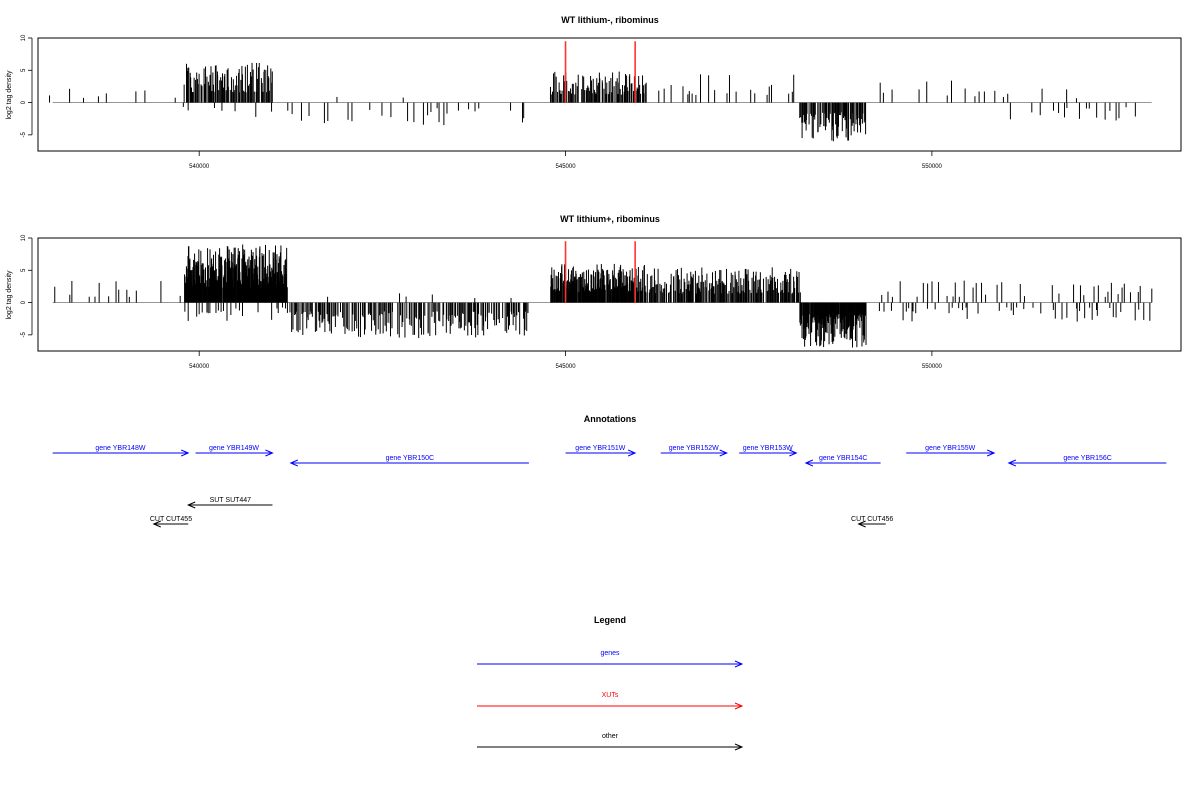 The width and height of the screenshot is (1200, 800). I want to click on legend-item-XUTs: XUTs, so click(610, 701).